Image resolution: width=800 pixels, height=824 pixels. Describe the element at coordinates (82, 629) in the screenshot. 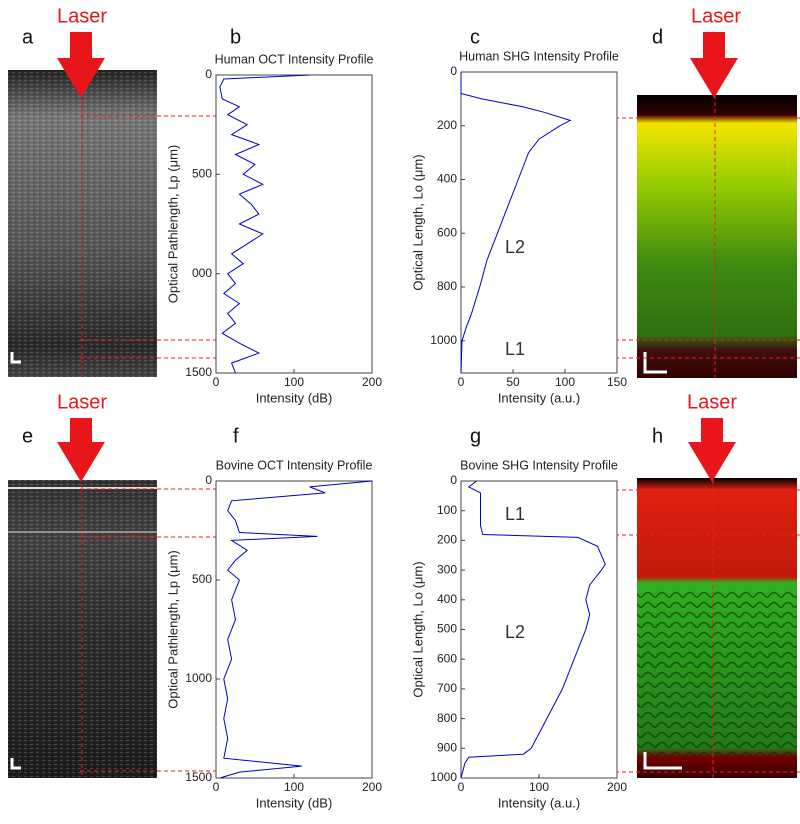

I see `oct-texture` at that location.